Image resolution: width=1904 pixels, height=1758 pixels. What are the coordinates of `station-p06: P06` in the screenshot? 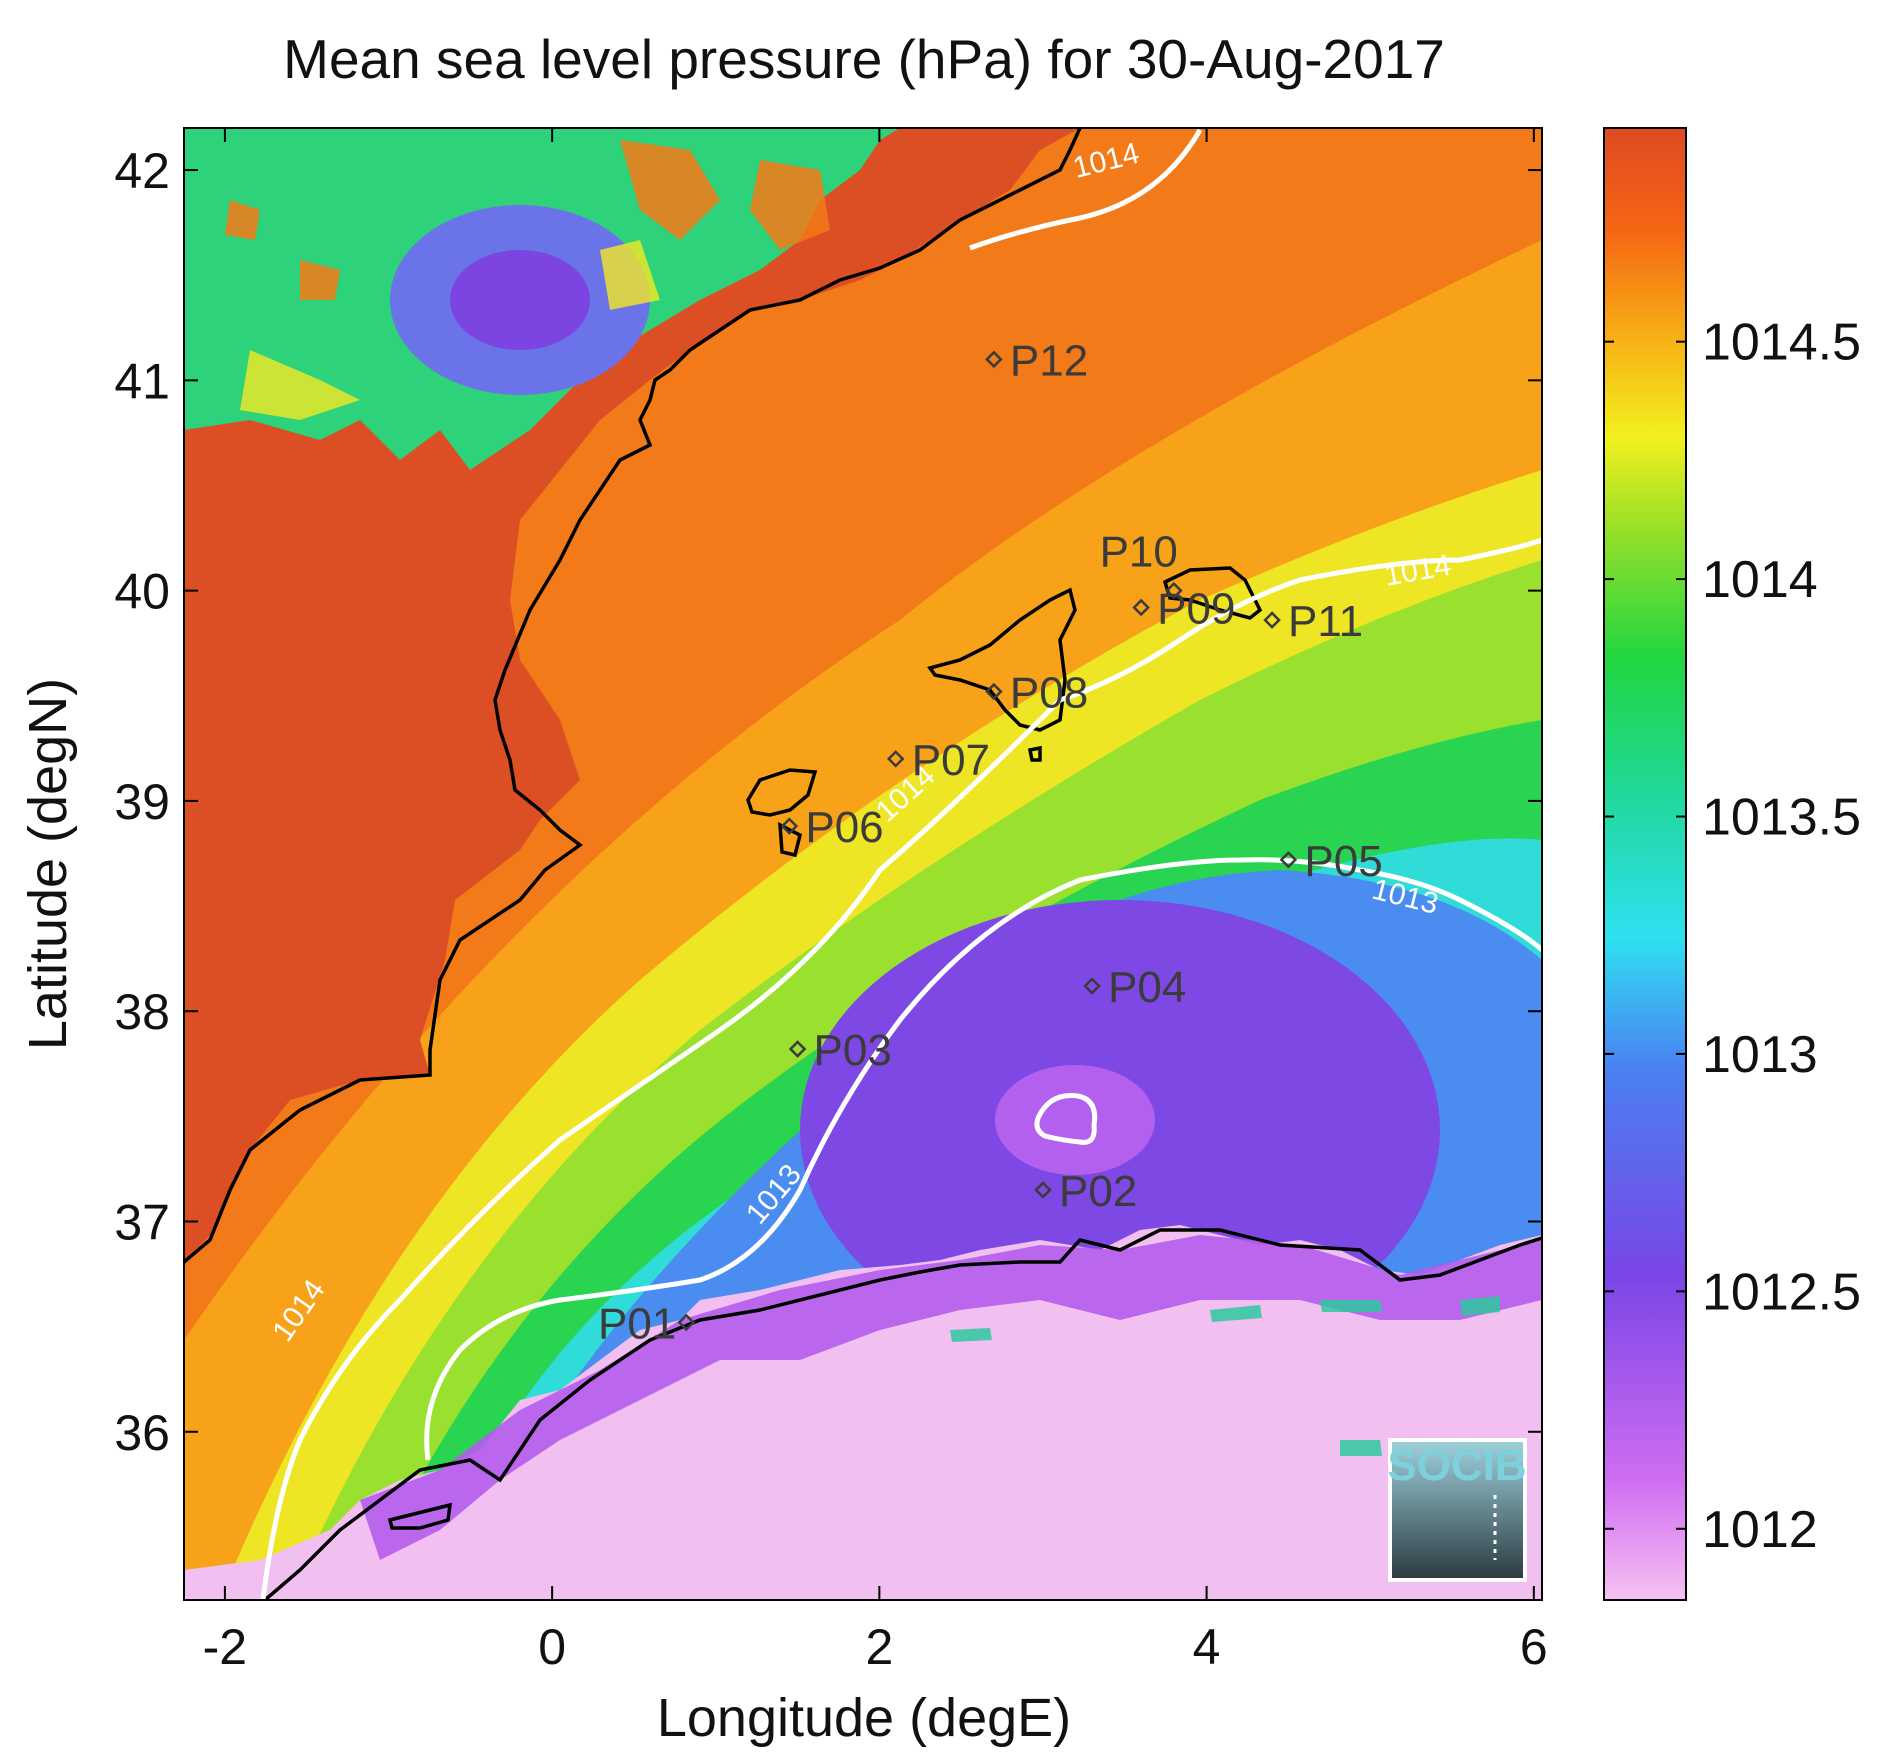 It's located at (832, 827).